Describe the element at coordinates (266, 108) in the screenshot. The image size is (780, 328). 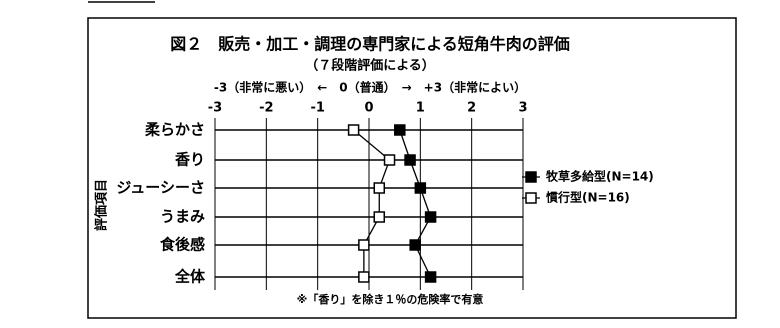
I see `x-tick-label: -2` at that location.